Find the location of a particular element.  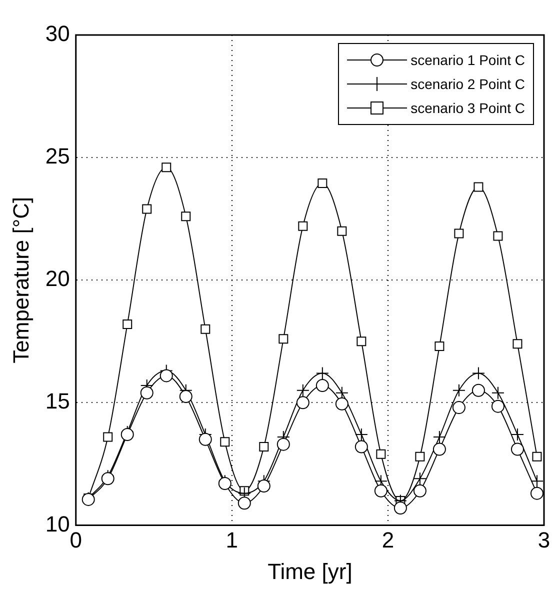

x-tick-label: 2 is located at coordinates (388, 539).